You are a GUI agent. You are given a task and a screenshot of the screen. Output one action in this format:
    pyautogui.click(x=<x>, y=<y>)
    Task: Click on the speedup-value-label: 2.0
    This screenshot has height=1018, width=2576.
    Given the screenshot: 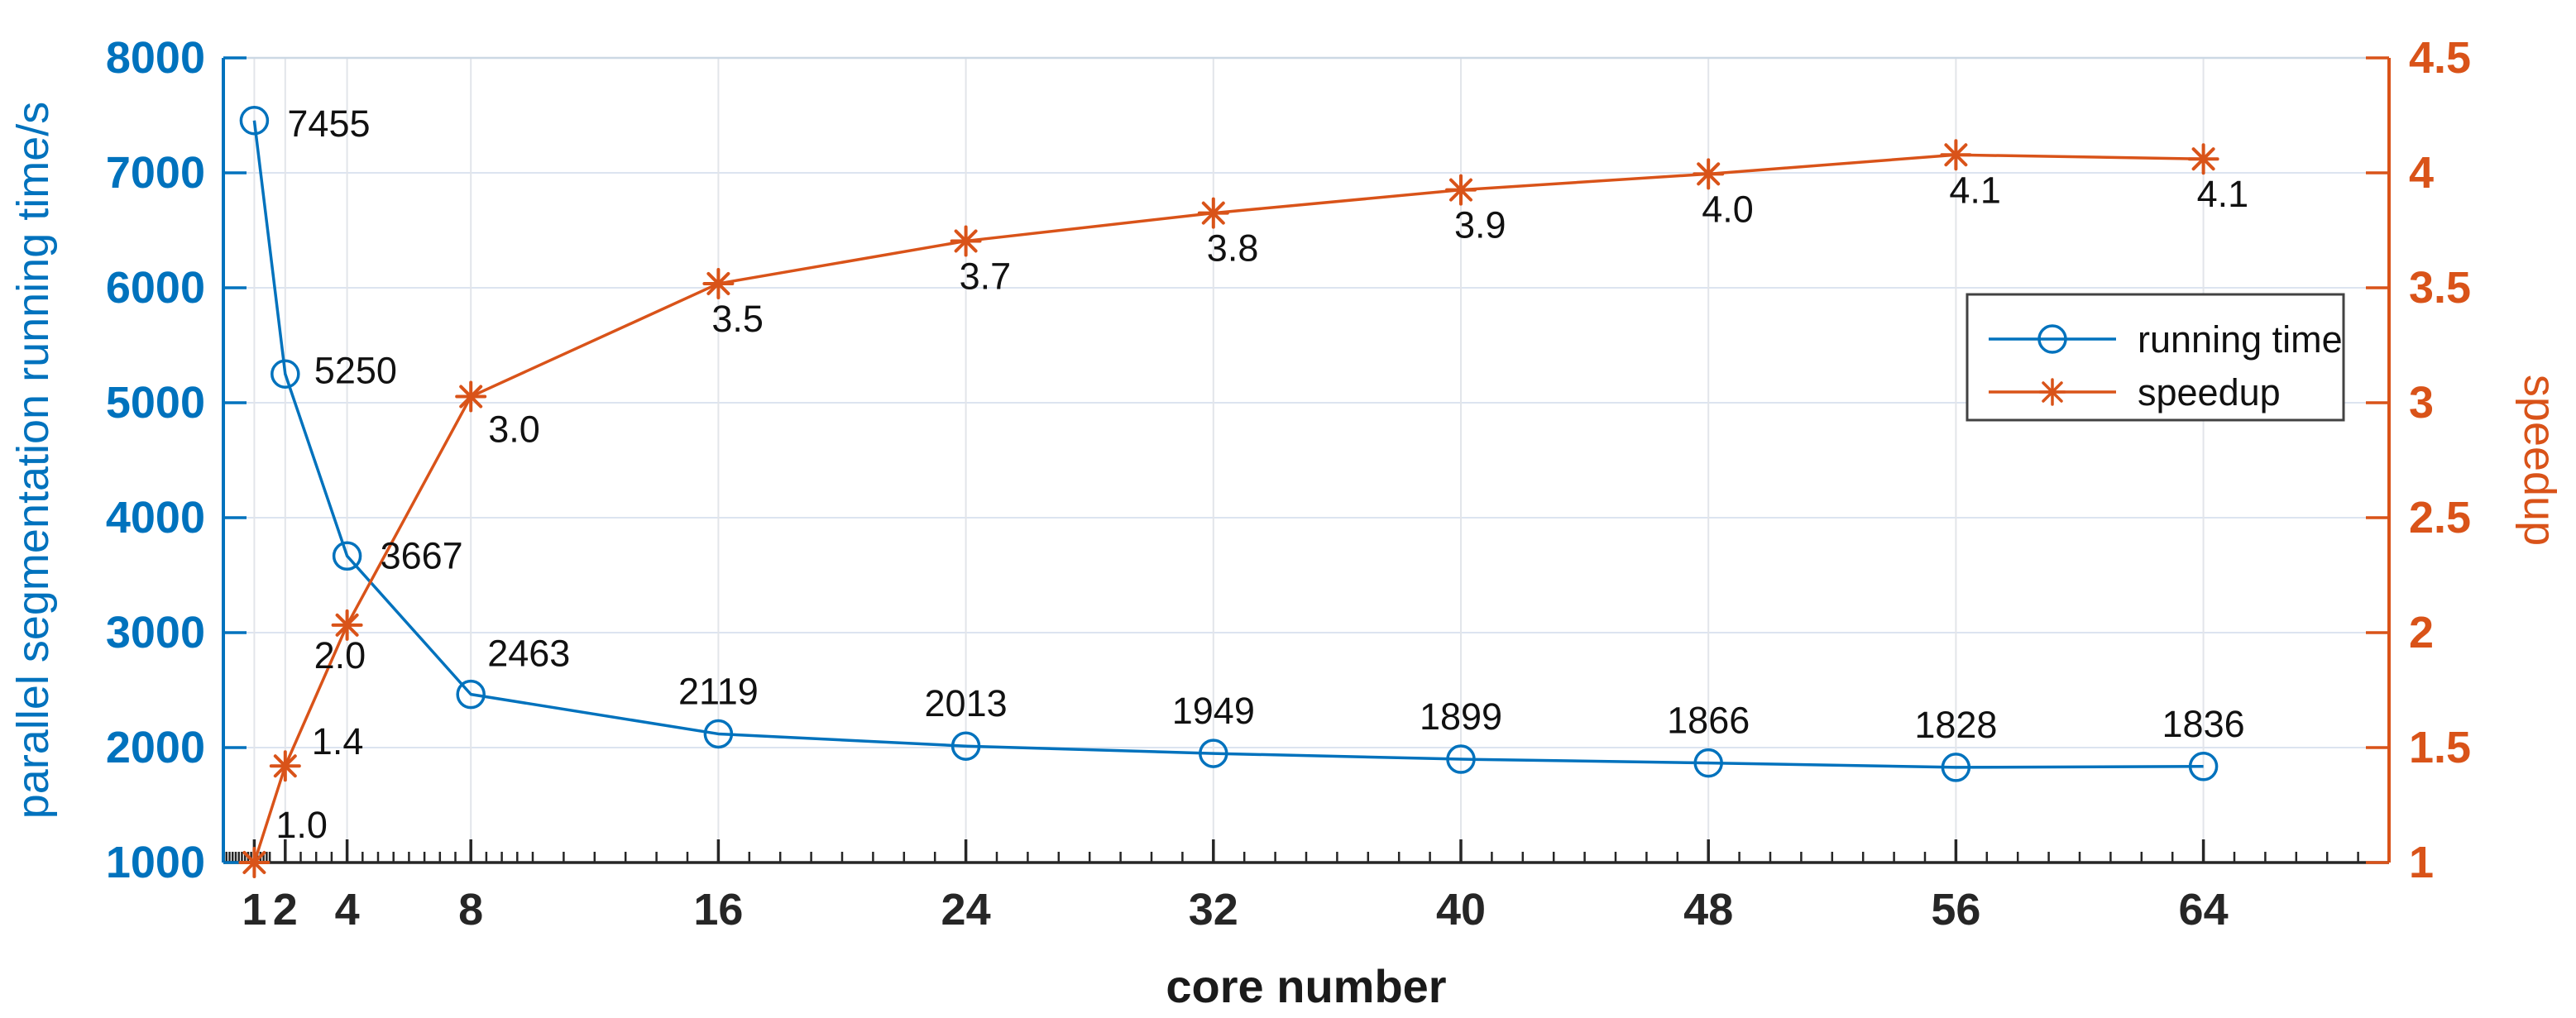 What is the action you would take?
    pyautogui.click(x=340, y=655)
    